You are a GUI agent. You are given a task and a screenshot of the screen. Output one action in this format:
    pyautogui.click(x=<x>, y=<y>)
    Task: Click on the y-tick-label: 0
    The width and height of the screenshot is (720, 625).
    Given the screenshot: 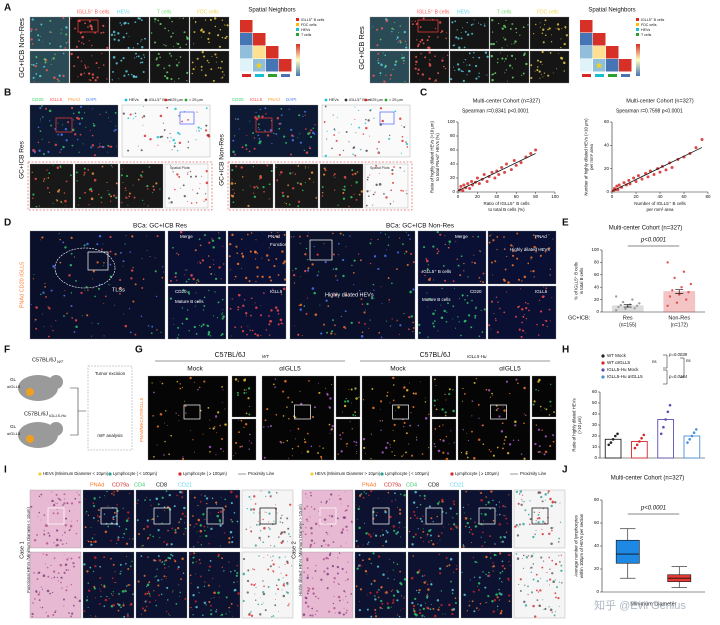 What is the action you would take?
    pyautogui.click(x=607, y=191)
    